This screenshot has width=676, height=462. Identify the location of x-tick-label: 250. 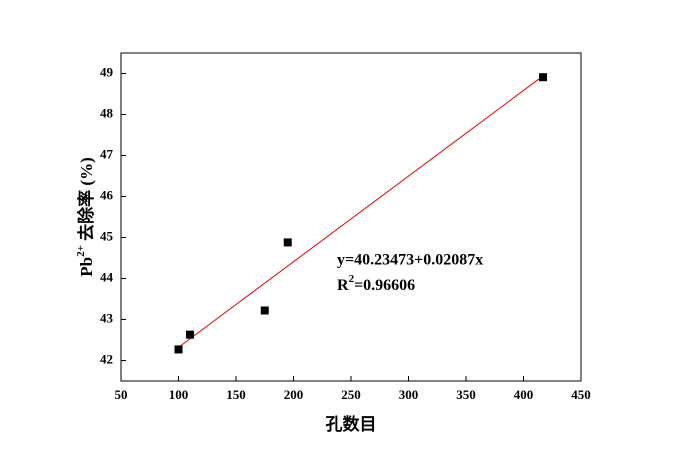
(351, 394).